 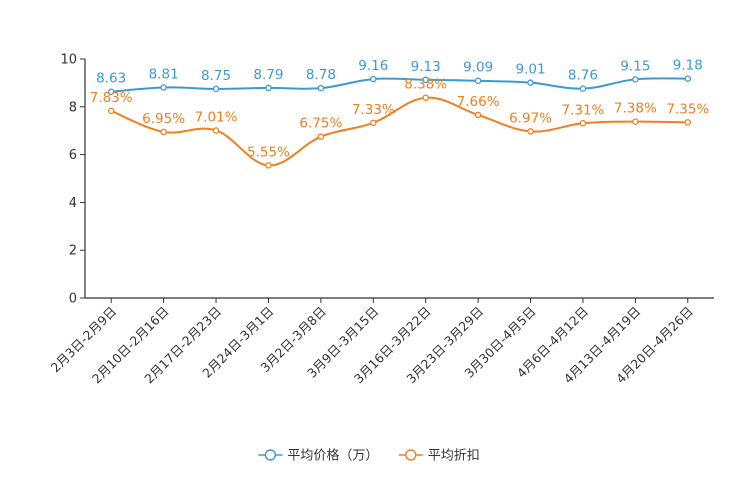 I want to click on legend-label: 平均价格（万）, so click(x=332, y=456).